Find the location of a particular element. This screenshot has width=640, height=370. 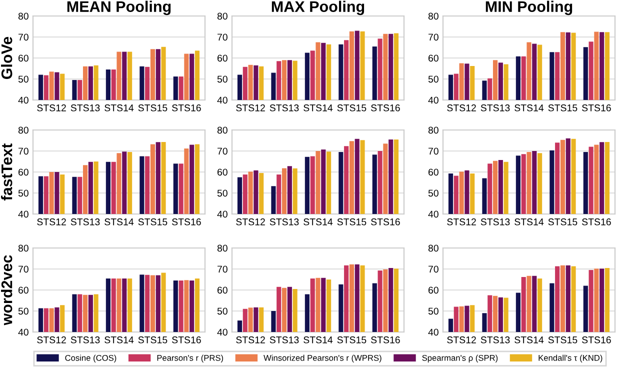

y-axis-title: GloVe is located at coordinates (6, 58).